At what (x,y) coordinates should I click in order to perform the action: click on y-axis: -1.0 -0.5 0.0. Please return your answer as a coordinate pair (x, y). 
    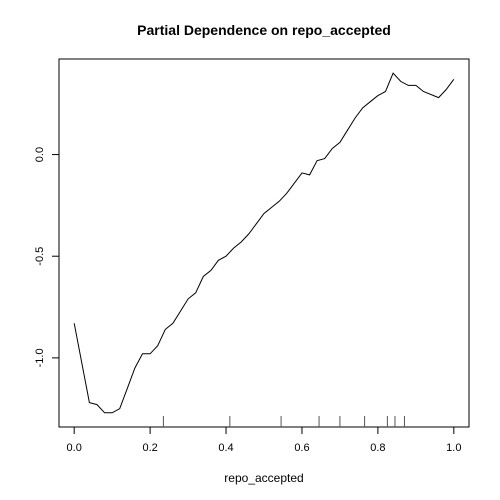
    Looking at the image, I should click on (47, 257).